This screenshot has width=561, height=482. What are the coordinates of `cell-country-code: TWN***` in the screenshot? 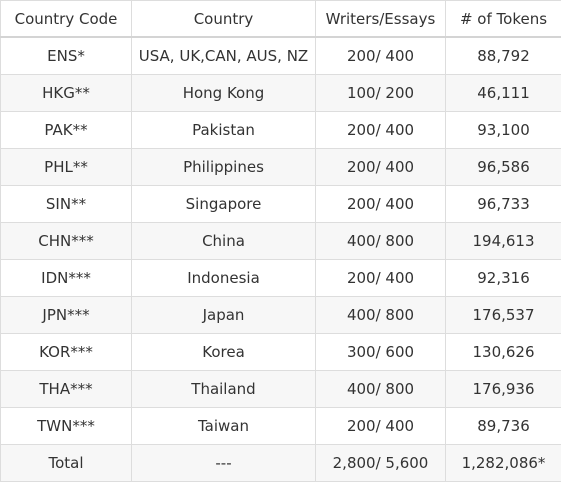 It's located at (66, 426).